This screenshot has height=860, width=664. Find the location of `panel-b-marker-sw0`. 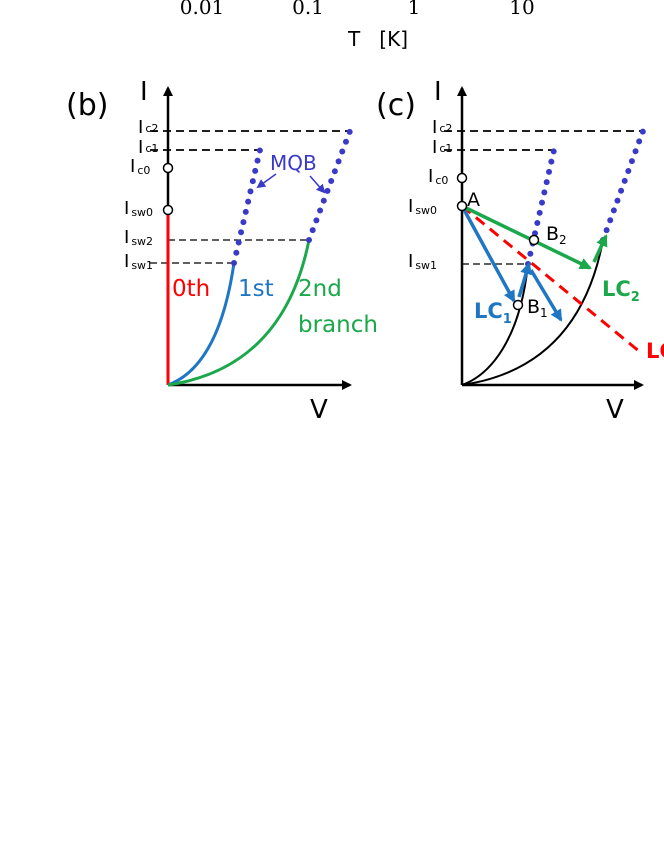

panel-b-marker-sw0 is located at coordinates (168, 210).